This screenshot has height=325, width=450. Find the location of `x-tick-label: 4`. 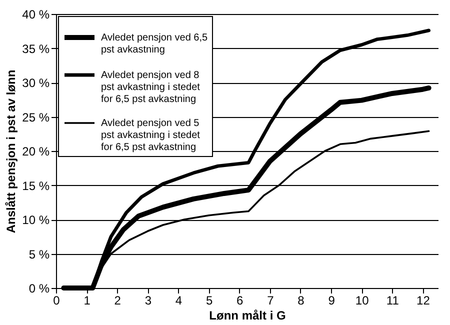

x-tick-label: 4 is located at coordinates (178, 301).